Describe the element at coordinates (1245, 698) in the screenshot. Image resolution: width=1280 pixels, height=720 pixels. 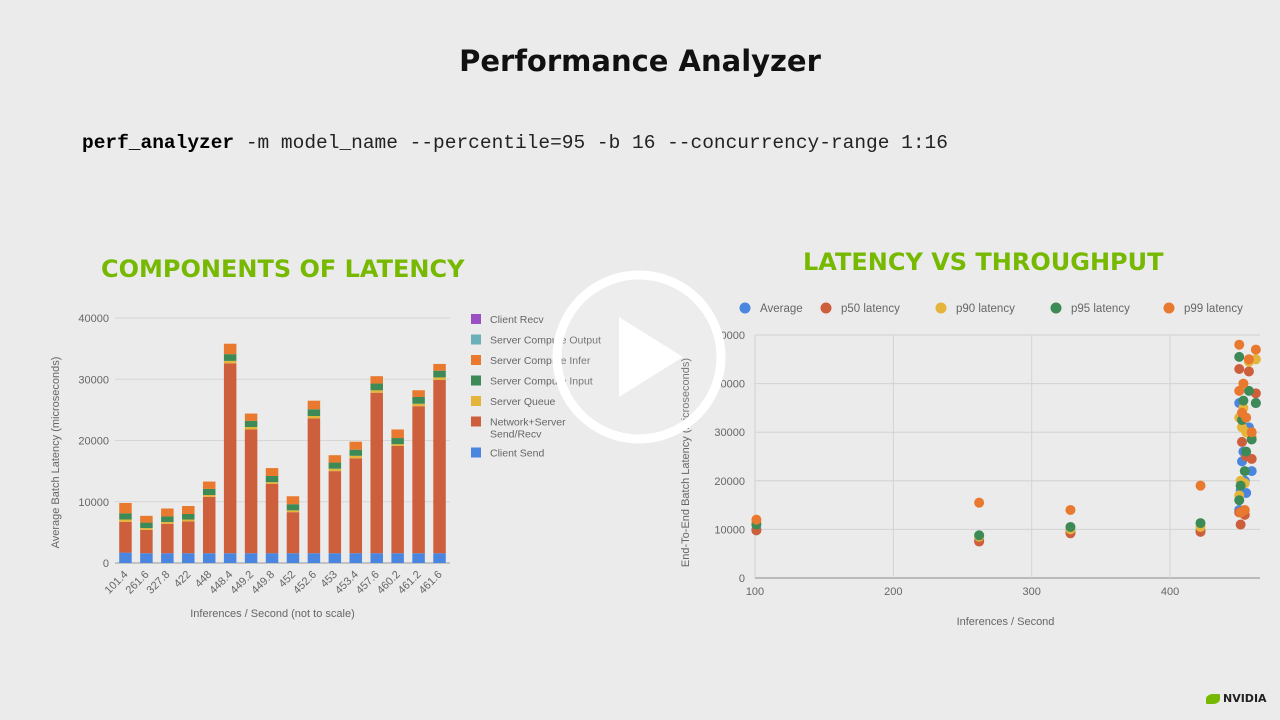
I see `nvidia-wordmark: NVIDIA` at that location.